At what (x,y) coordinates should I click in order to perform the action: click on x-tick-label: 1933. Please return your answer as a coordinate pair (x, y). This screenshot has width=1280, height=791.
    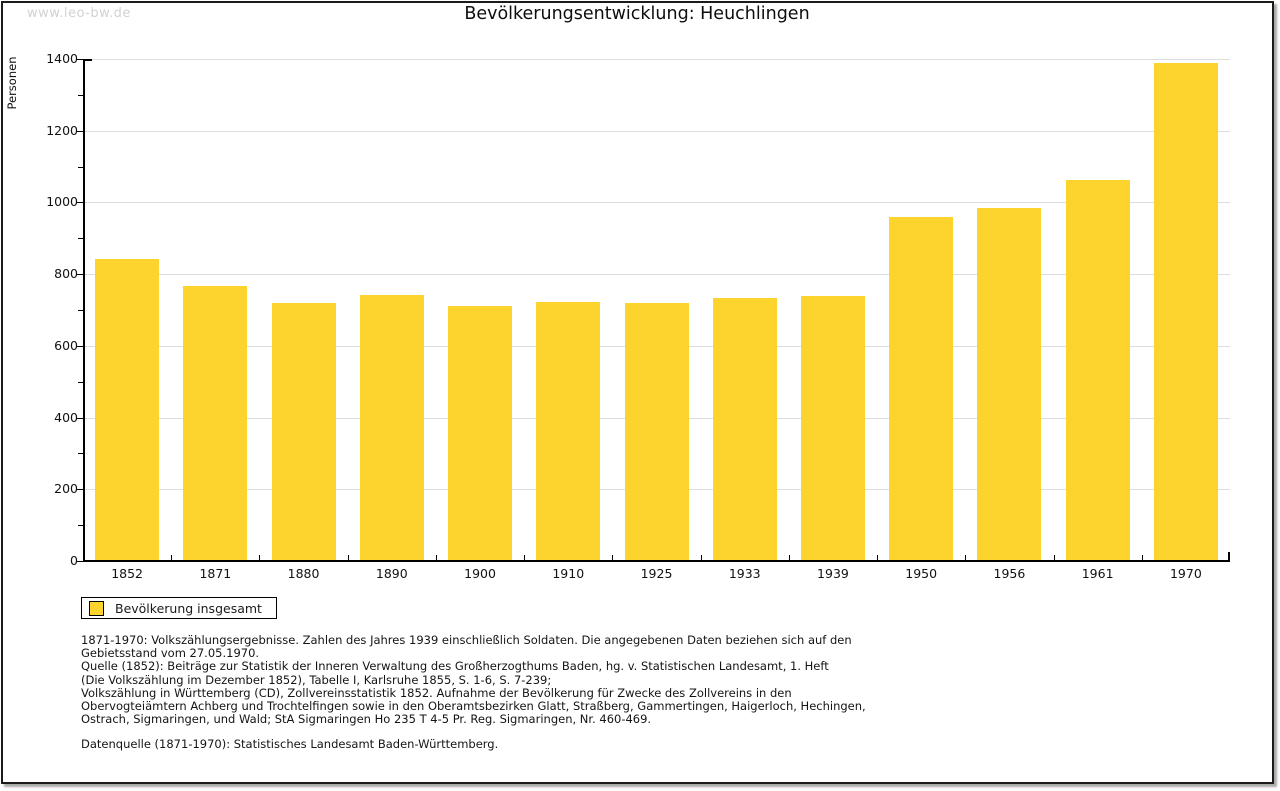
    Looking at the image, I should click on (744, 573).